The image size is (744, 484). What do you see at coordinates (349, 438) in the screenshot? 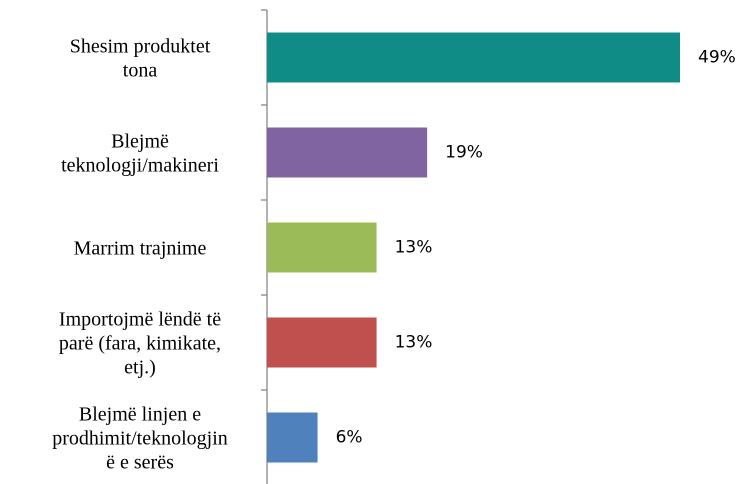
I see `value-label: 6%` at bounding box center [349, 438].